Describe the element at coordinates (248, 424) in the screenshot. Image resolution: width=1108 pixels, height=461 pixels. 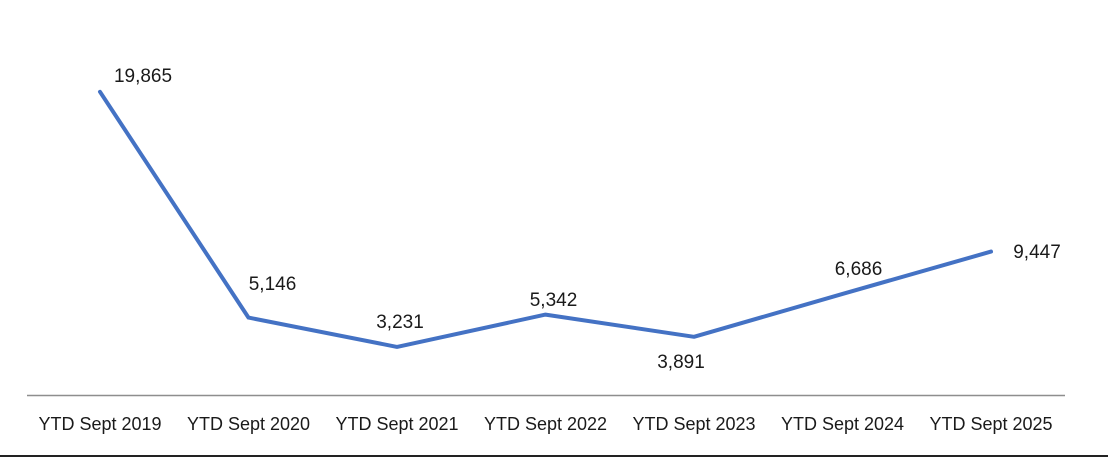
I see `x-axis-tick-label: YTD Sept 2020` at that location.